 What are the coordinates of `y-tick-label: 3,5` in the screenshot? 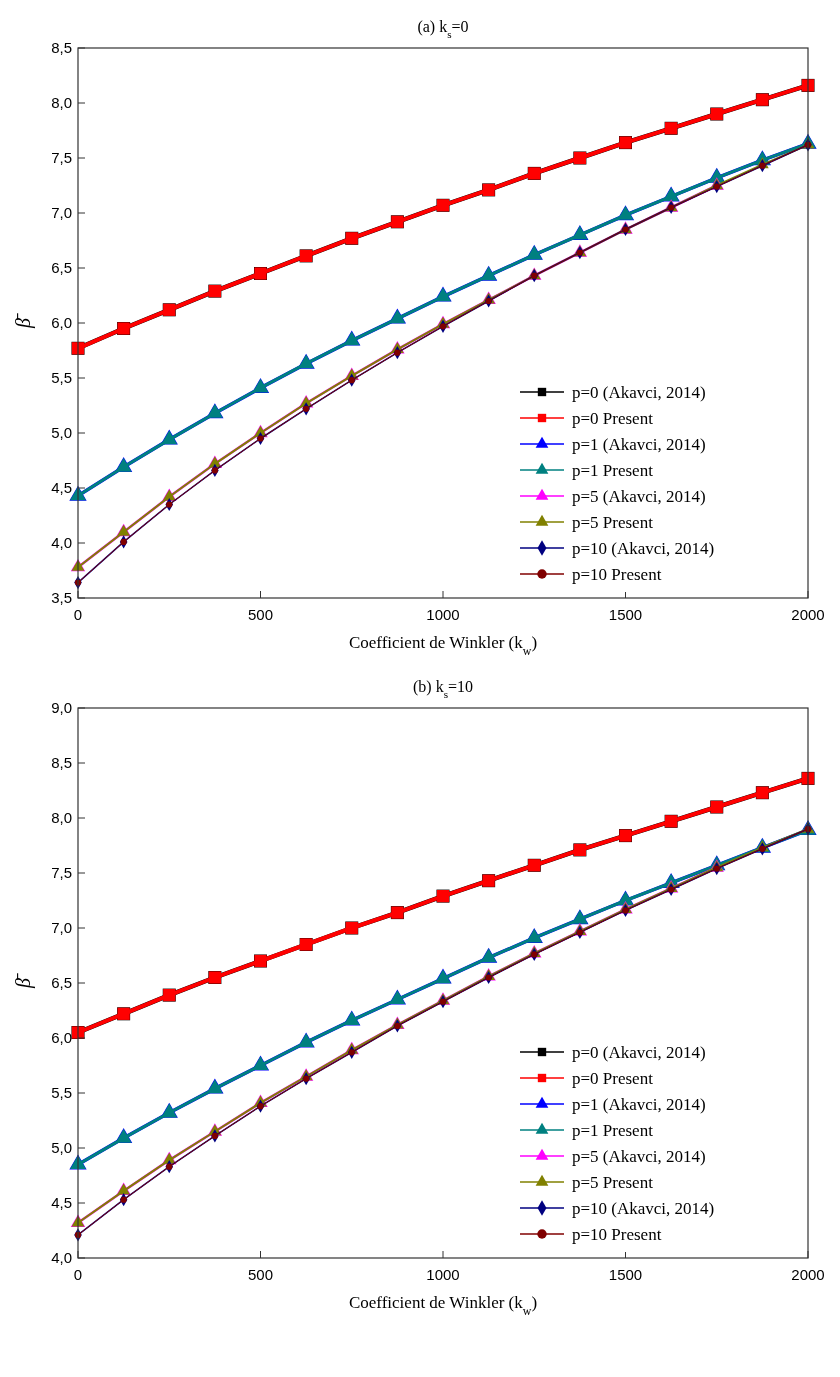 It's located at (61, 598).